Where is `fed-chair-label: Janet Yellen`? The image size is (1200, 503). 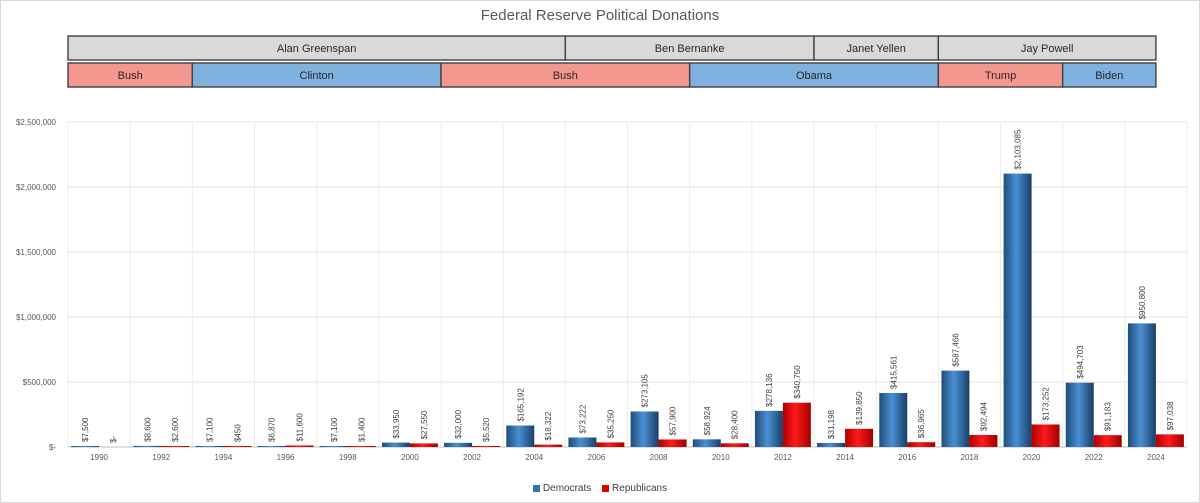
fed-chair-label: Janet Yellen is located at coordinates (875, 49).